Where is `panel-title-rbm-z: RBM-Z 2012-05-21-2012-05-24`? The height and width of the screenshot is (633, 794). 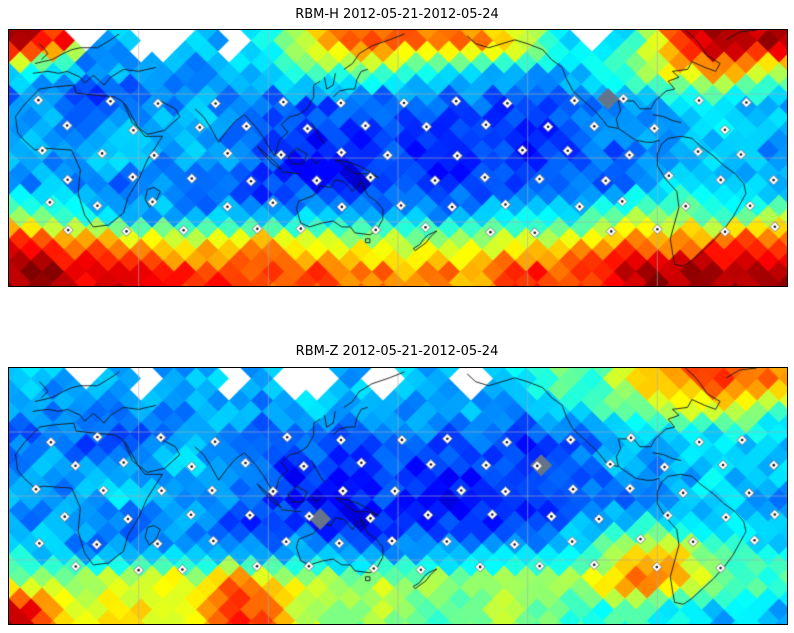 panel-title-rbm-z: RBM-Z 2012-05-21-2012-05-24 is located at coordinates (397, 351).